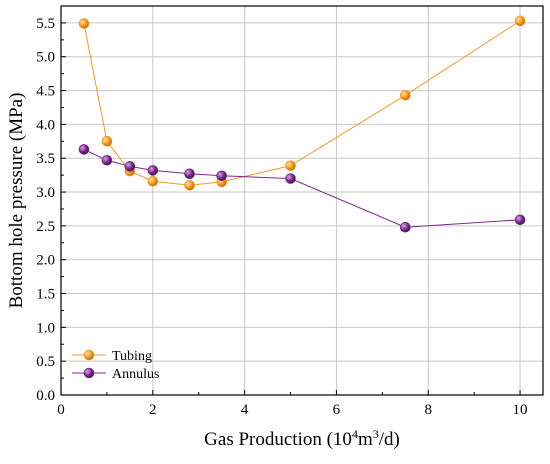 This screenshot has width=550, height=464. Describe the element at coordinates (45, 227) in the screenshot. I see `y-tick-label: 2.5` at that location.